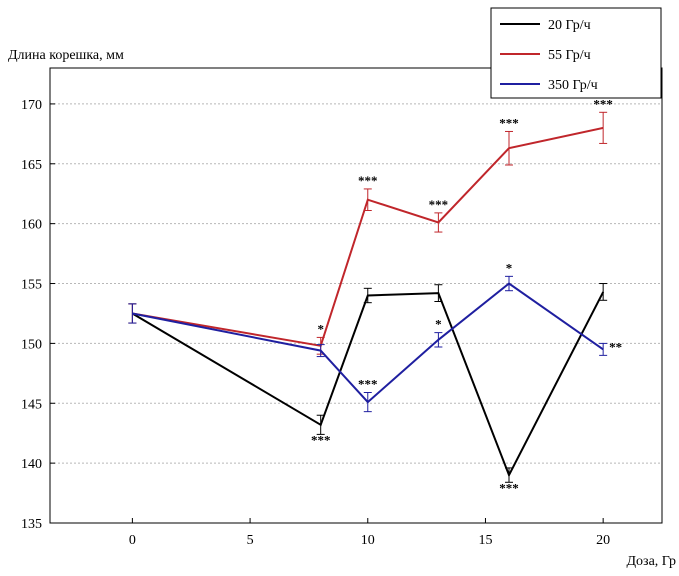  Describe the element at coordinates (31, 165) in the screenshot. I see `y-tick-label: 165` at that location.